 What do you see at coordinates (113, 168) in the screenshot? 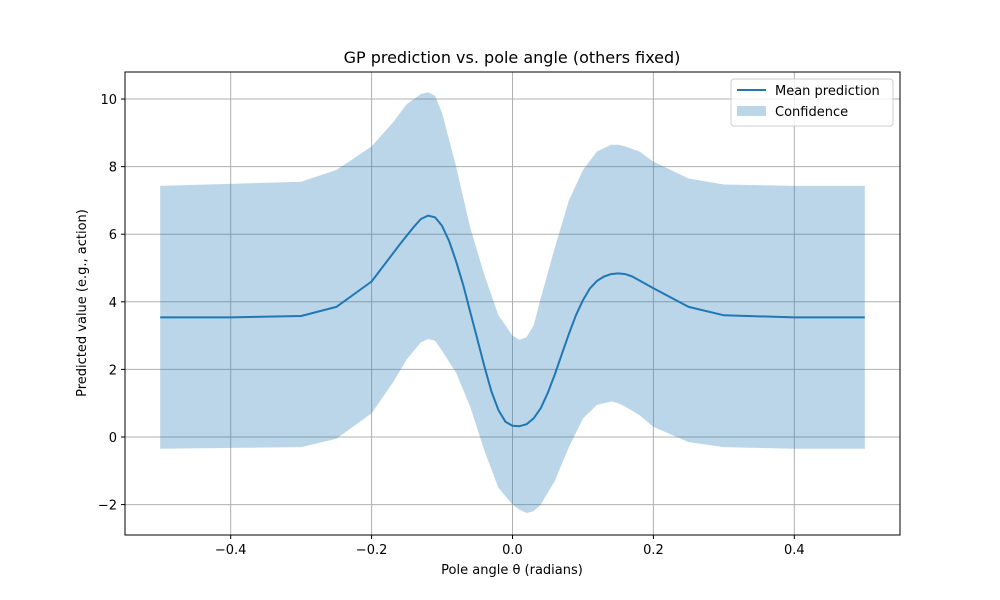
I see `y-tick-label: 8` at bounding box center [113, 168].